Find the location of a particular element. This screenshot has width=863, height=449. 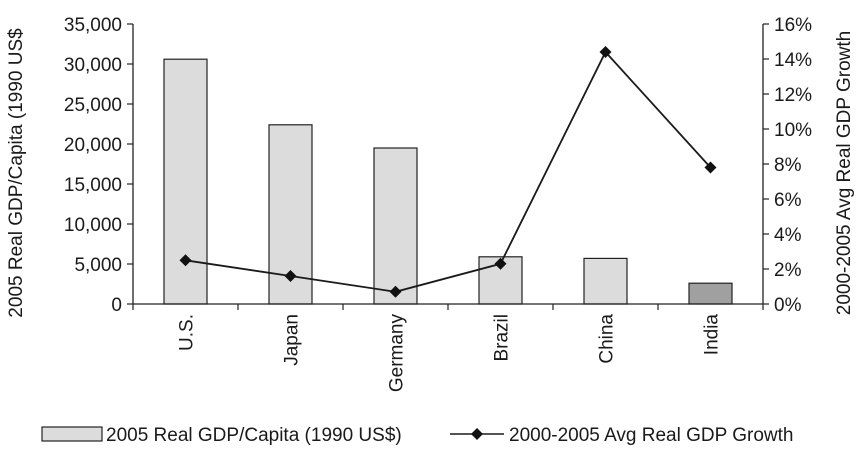

legend-diamond-marker is located at coordinates (477, 434).